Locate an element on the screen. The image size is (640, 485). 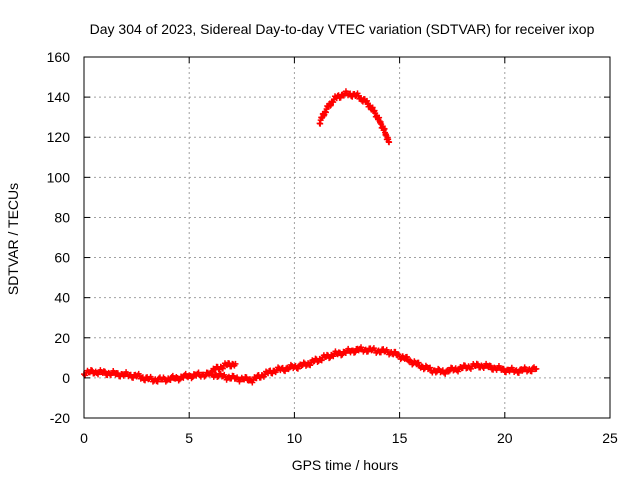
y-tick-label: 40 is located at coordinates (62, 298).